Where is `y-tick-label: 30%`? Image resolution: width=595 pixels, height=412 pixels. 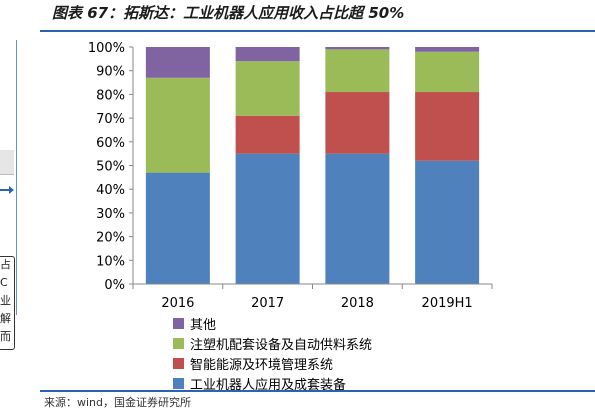
y-tick-label: 30% is located at coordinates (110, 214).